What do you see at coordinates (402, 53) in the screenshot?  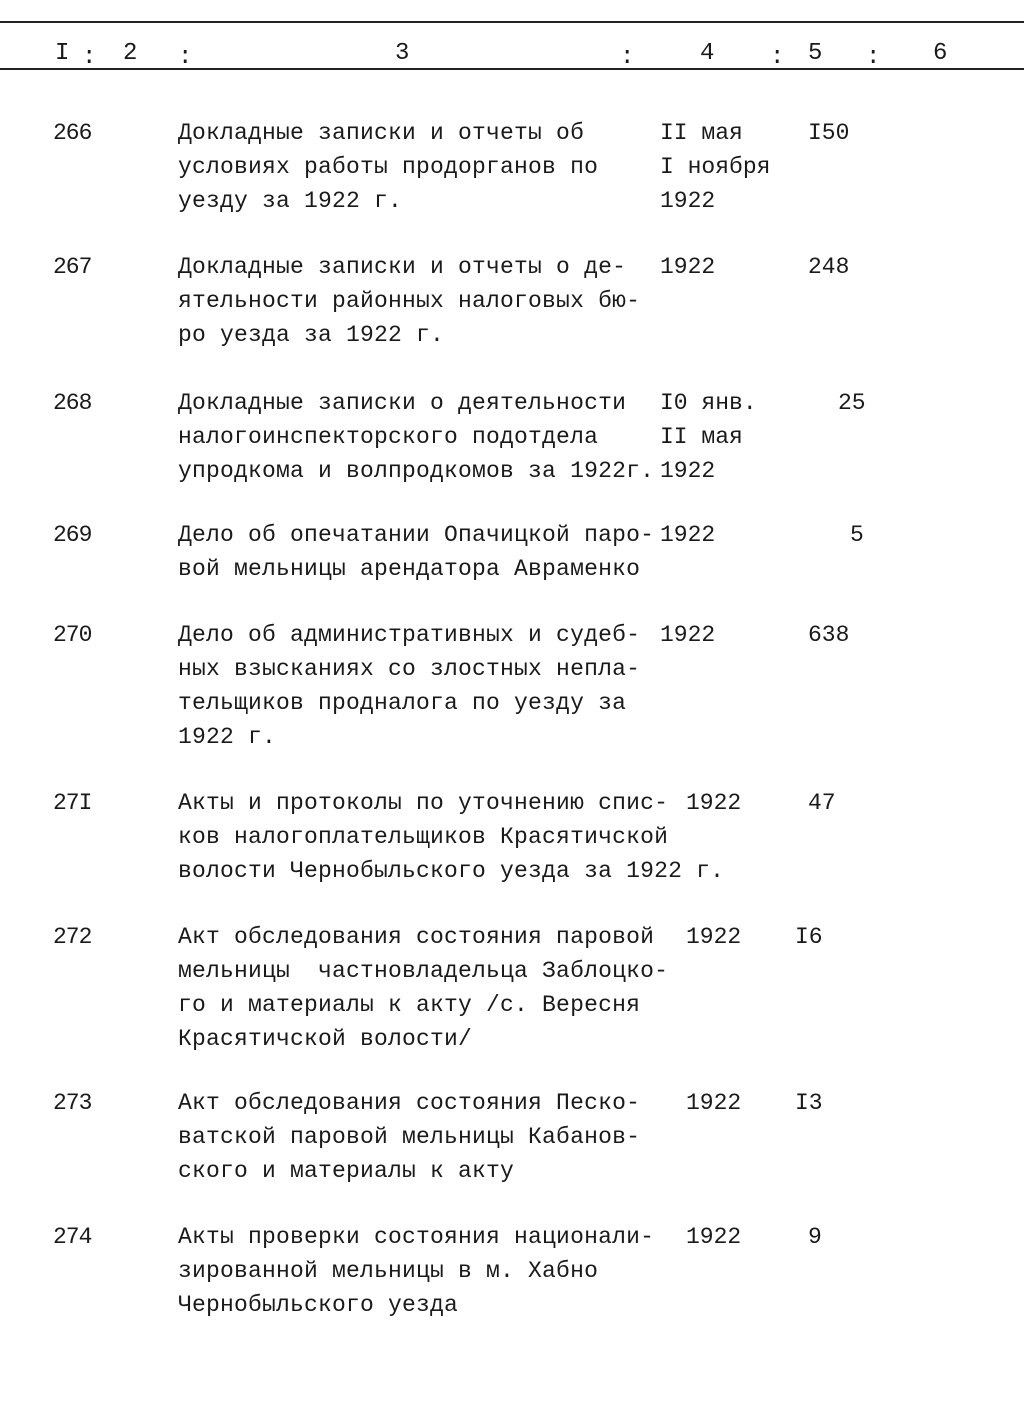 I see `column-header-3: 3` at bounding box center [402, 53].